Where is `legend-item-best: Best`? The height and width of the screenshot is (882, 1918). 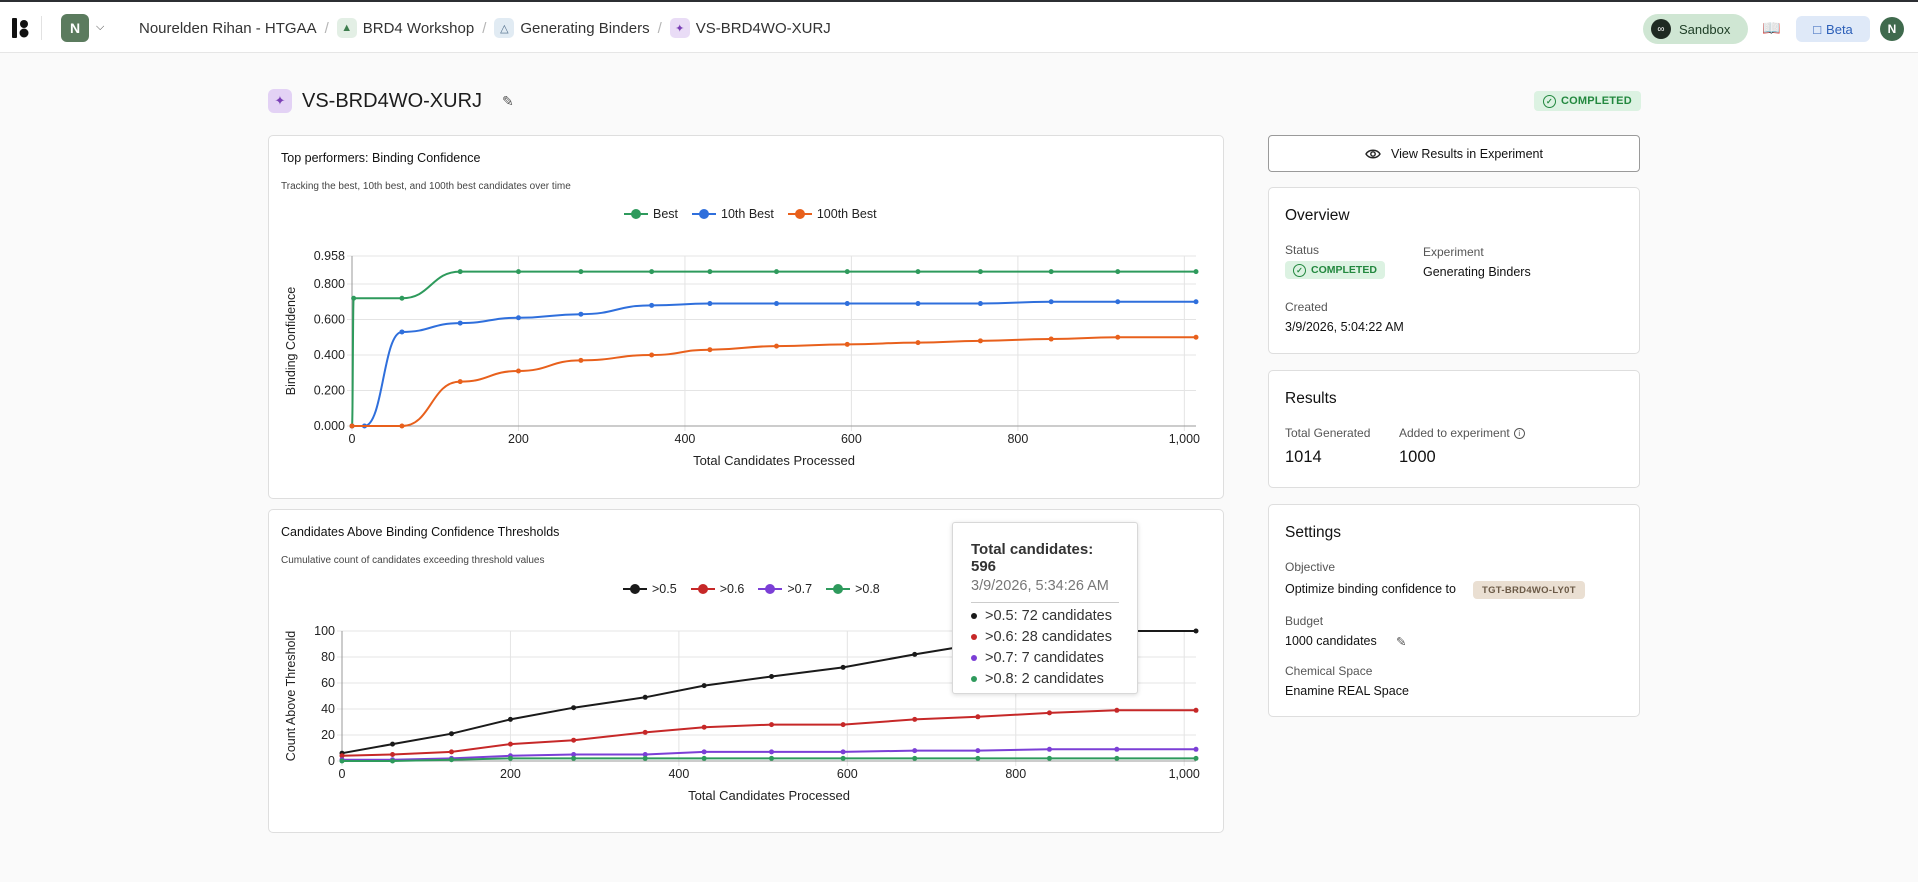 legend-item-best: Best is located at coordinates (651, 214).